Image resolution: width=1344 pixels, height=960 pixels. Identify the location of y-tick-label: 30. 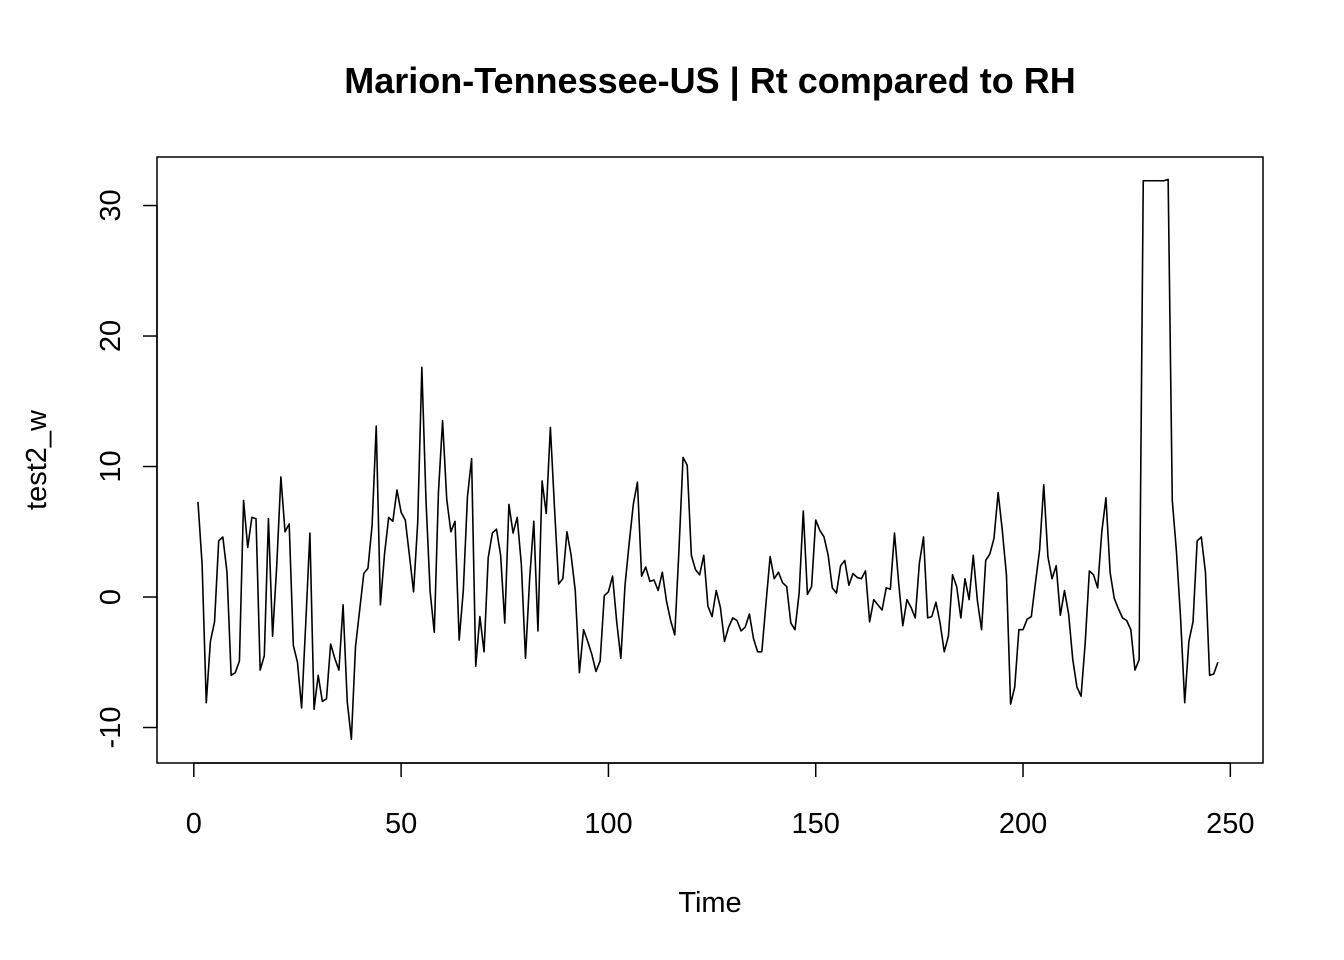
(111, 205).